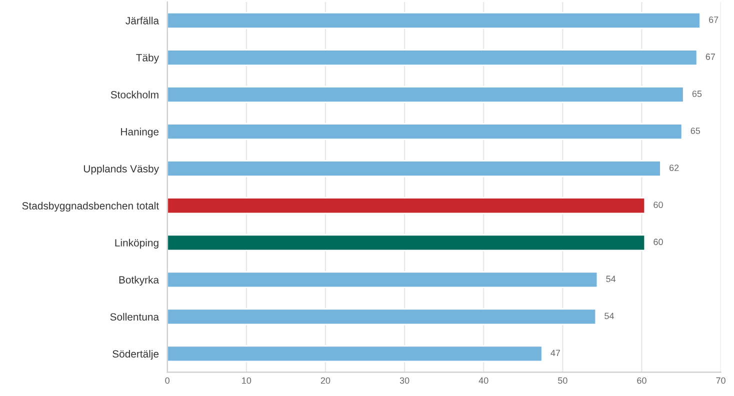 The image size is (734, 396). What do you see at coordinates (563, 380) in the screenshot?
I see `x-tick-label: 50` at bounding box center [563, 380].